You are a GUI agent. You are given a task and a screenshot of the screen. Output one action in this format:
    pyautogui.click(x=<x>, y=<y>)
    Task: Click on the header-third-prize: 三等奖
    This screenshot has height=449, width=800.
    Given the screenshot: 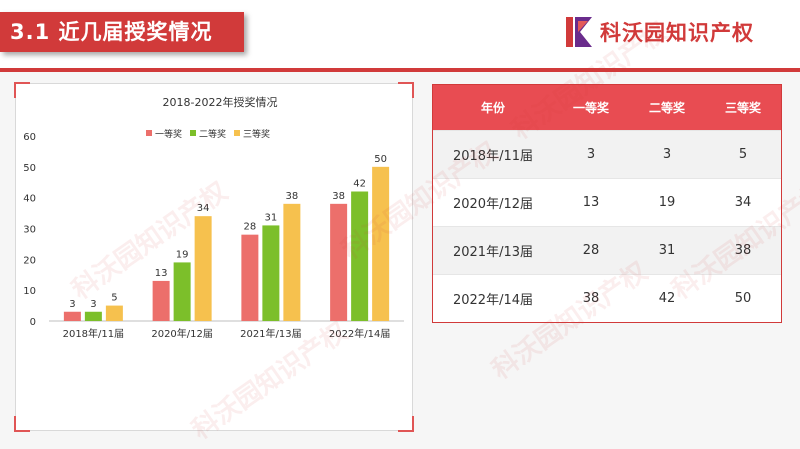 What is the action you would take?
    pyautogui.click(x=743, y=108)
    